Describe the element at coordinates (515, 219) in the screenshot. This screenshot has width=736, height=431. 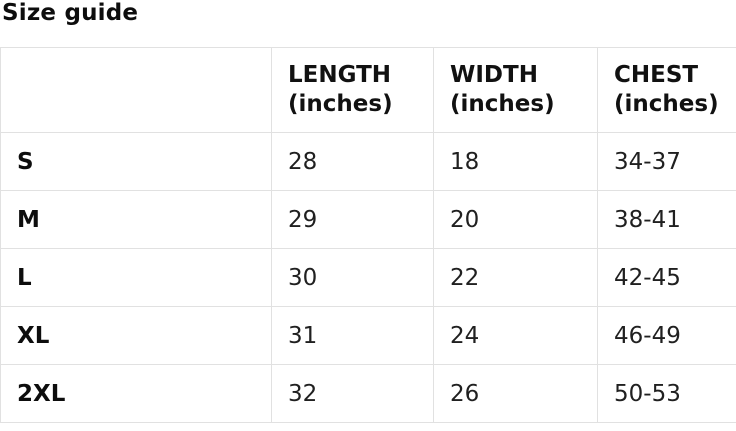
I see `width-cell: 20` at that location.